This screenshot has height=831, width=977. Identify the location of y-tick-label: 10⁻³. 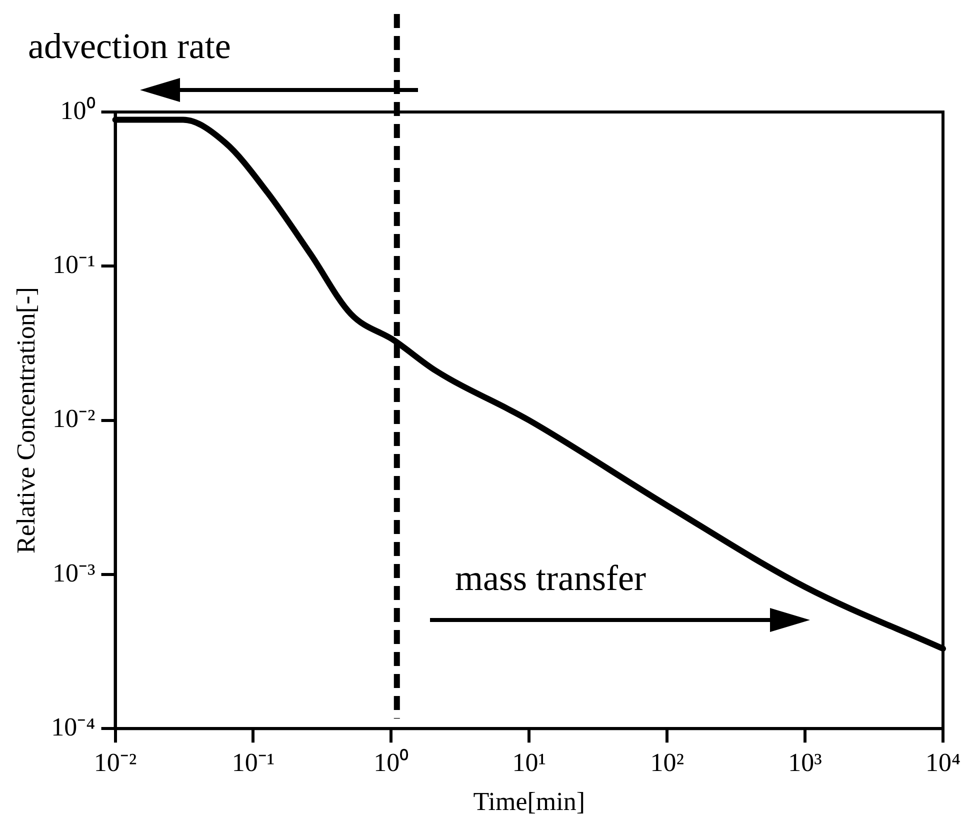
(74, 573).